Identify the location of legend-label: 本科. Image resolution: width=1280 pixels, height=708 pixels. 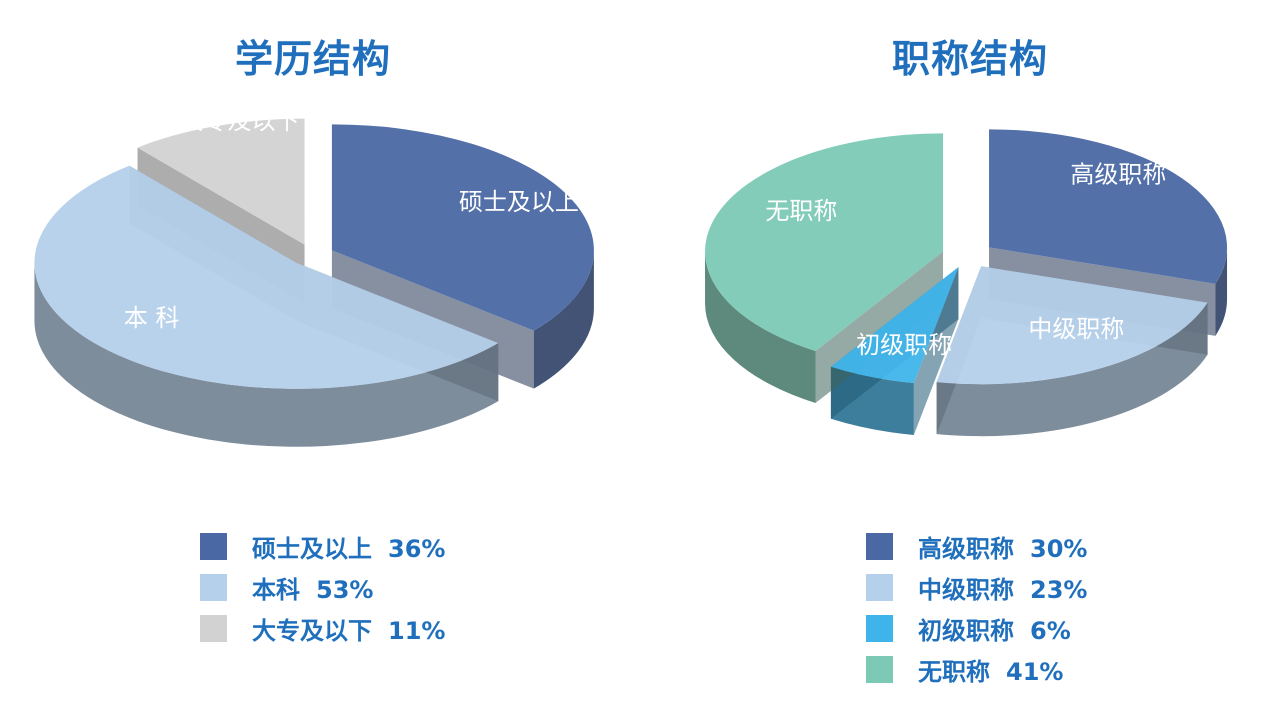
(276, 590).